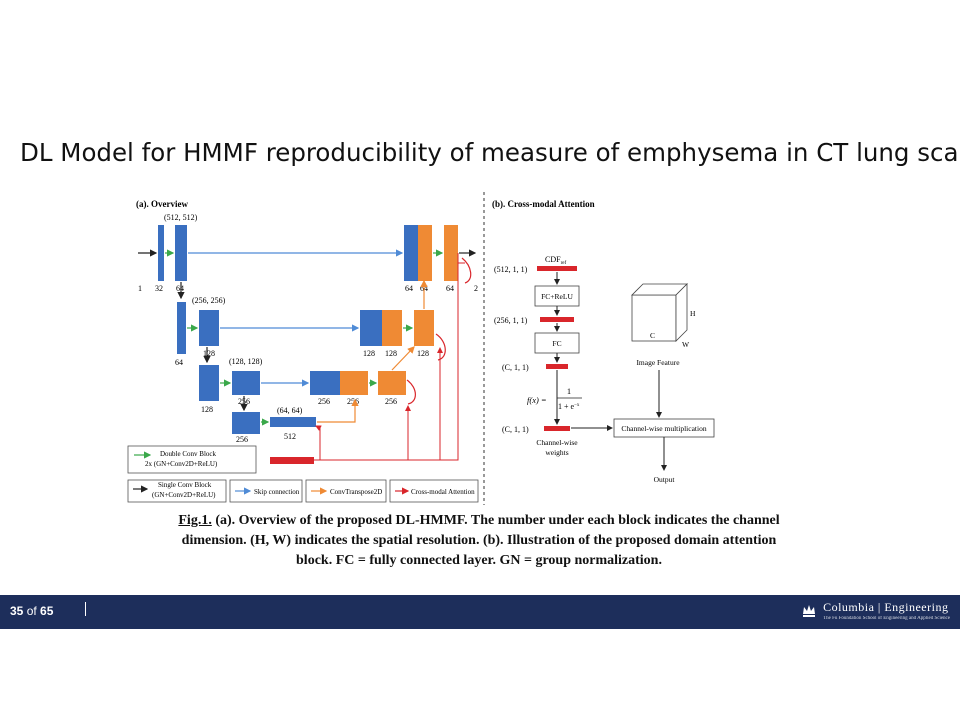  Describe the element at coordinates (277, 492) in the screenshot. I see `legend-skip: Skip connection` at that location.